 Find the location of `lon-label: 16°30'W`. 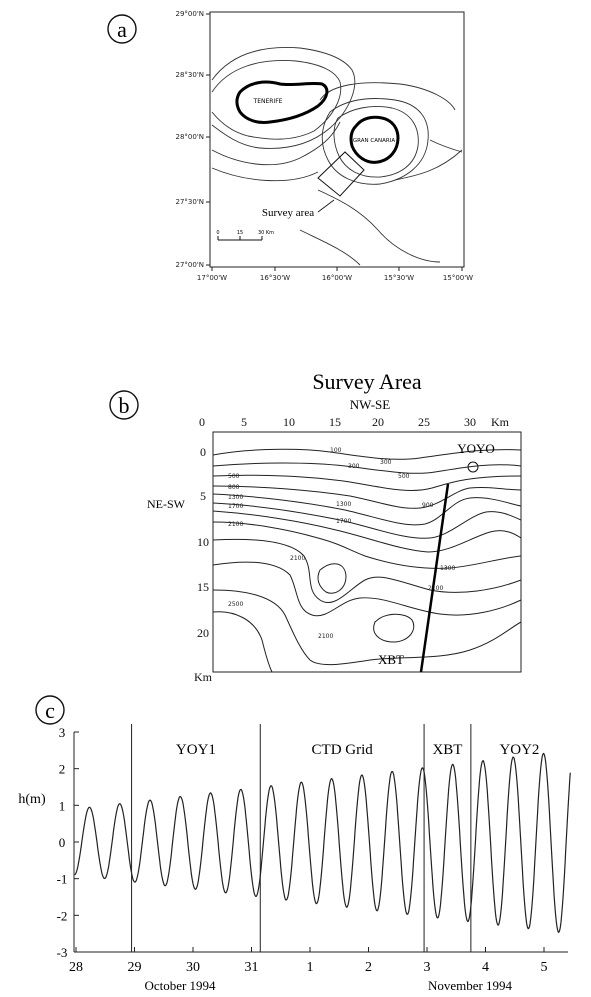

lon-label: 16°30'W is located at coordinates (275, 278).